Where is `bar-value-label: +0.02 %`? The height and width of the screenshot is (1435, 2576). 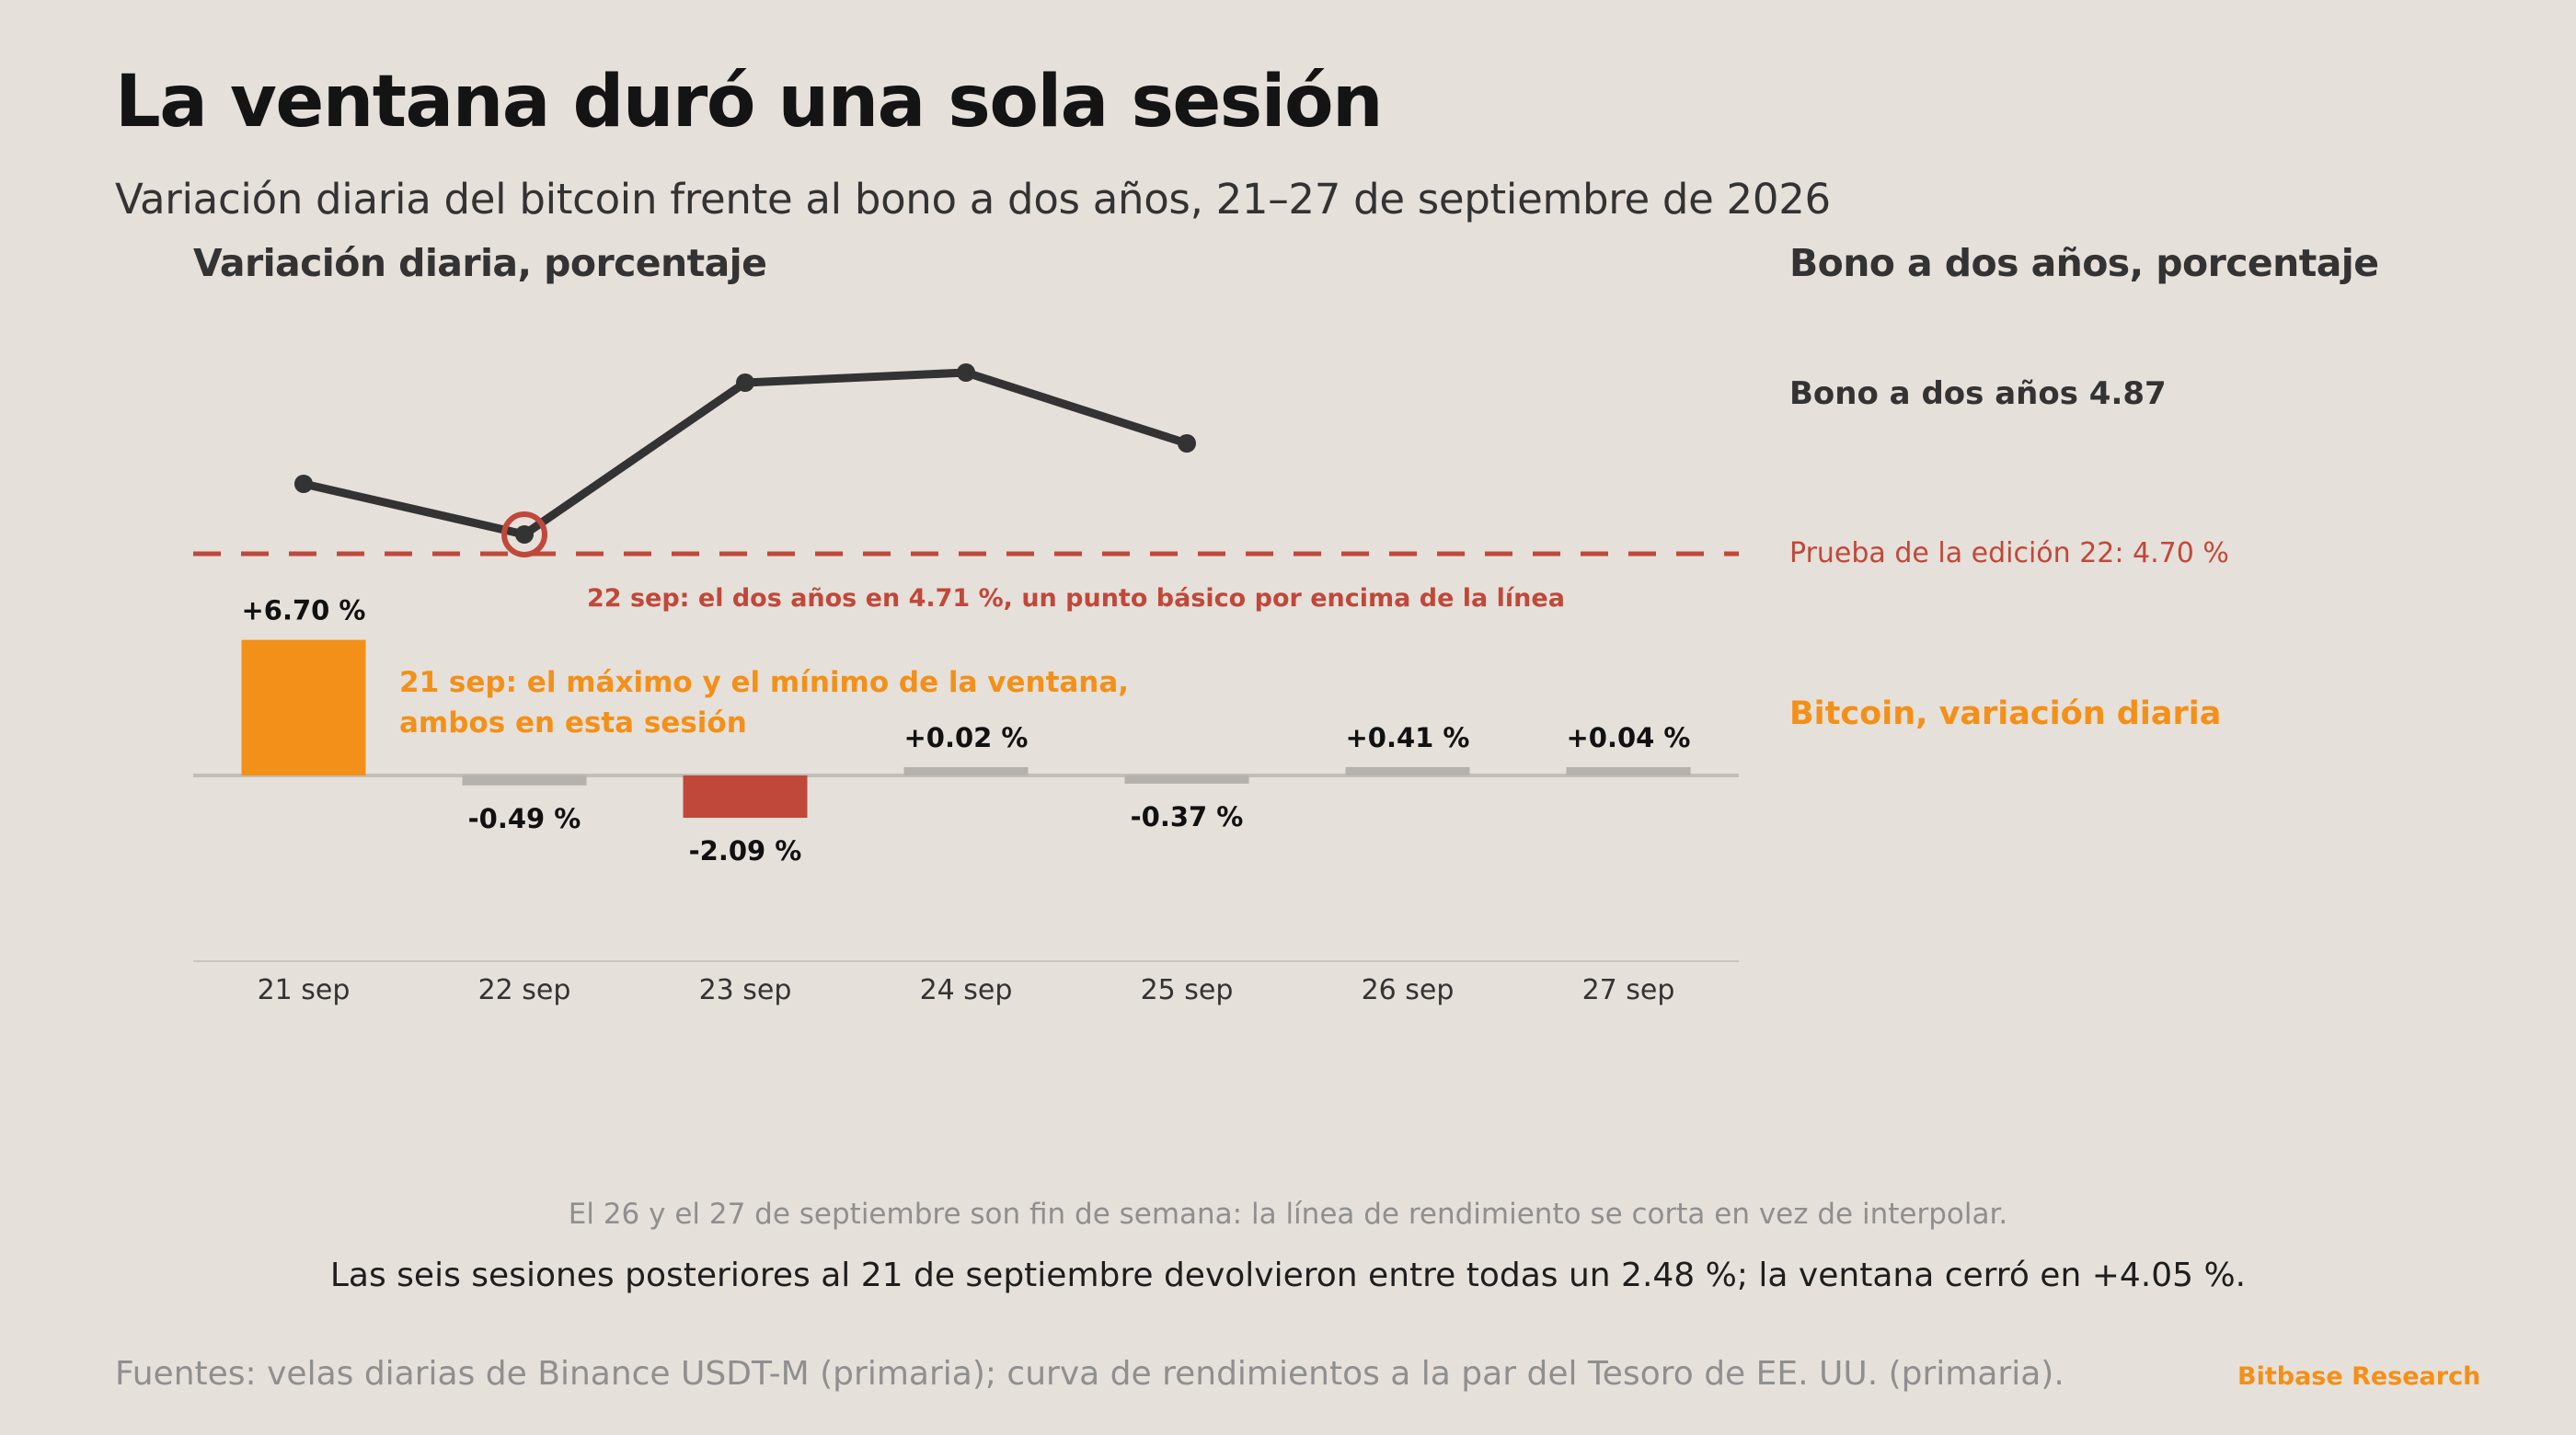
bar-value-label: +0.02 % is located at coordinates (965, 737).